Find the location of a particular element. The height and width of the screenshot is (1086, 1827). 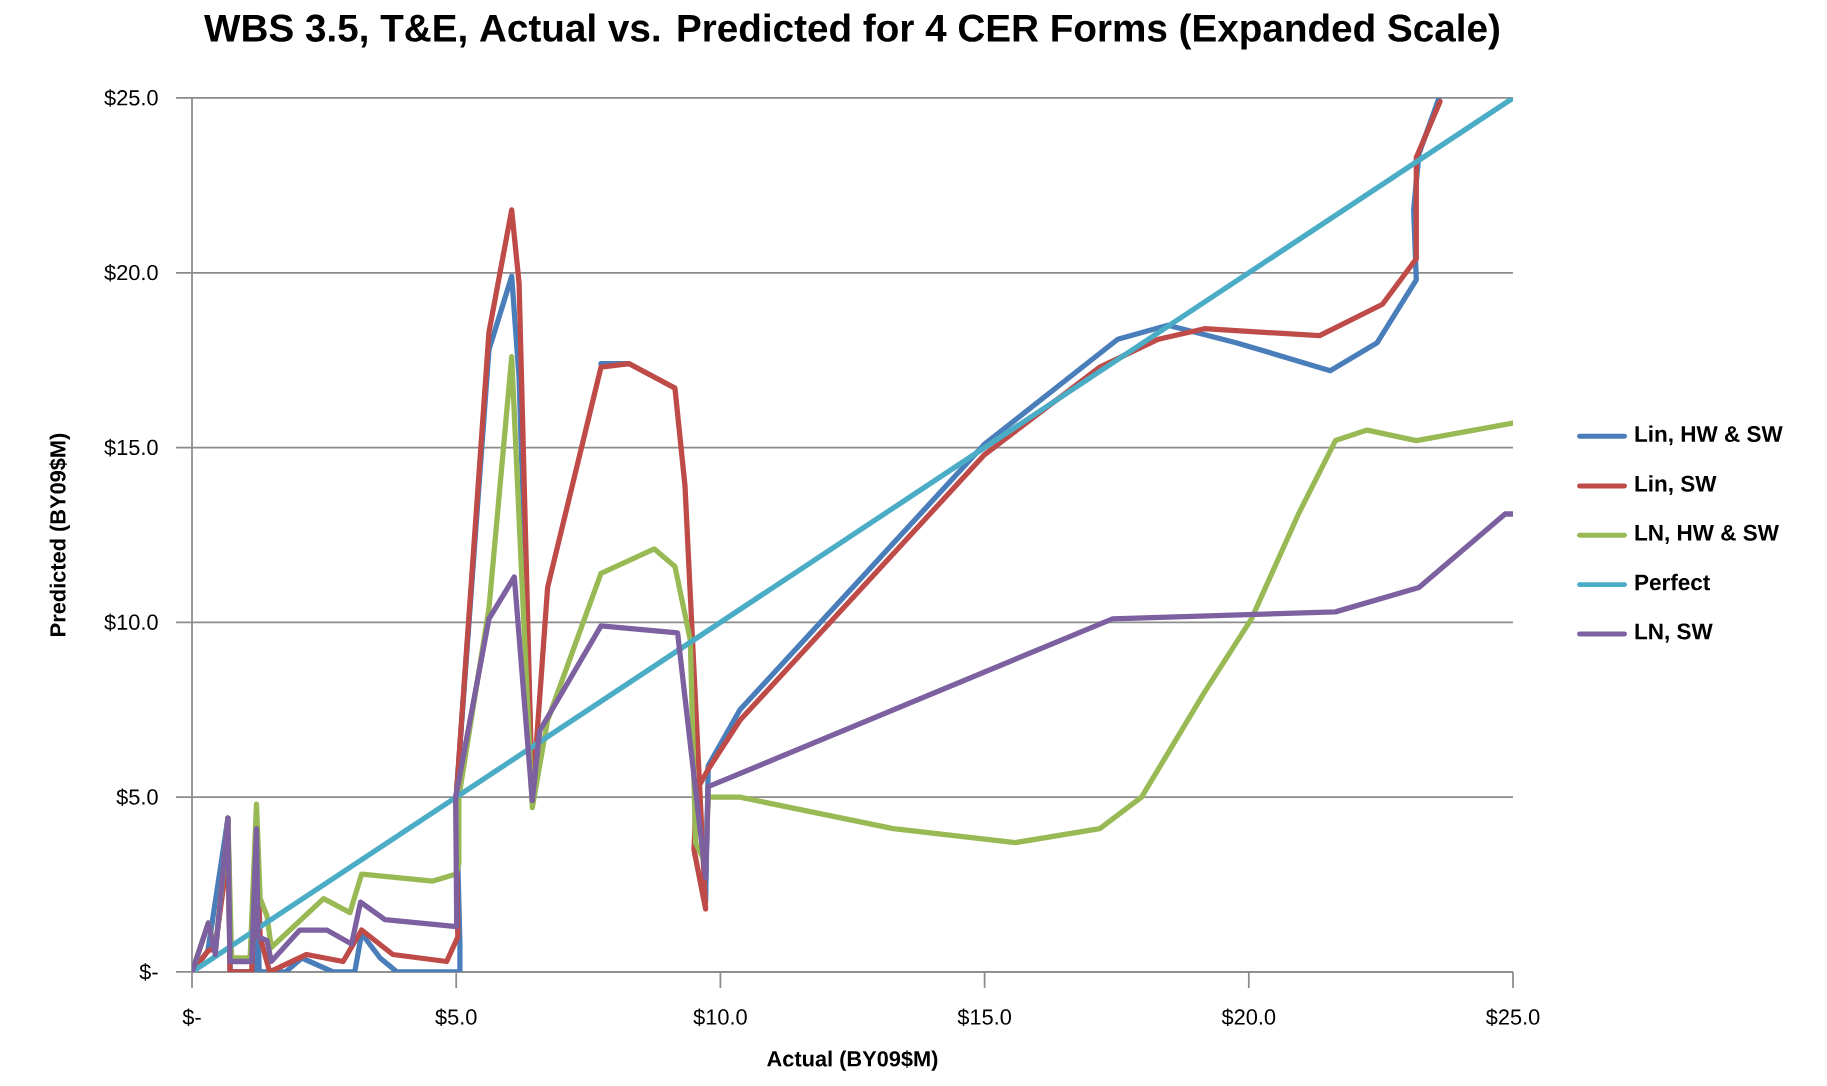

y-tick-label: $10.0 is located at coordinates (131, 622).